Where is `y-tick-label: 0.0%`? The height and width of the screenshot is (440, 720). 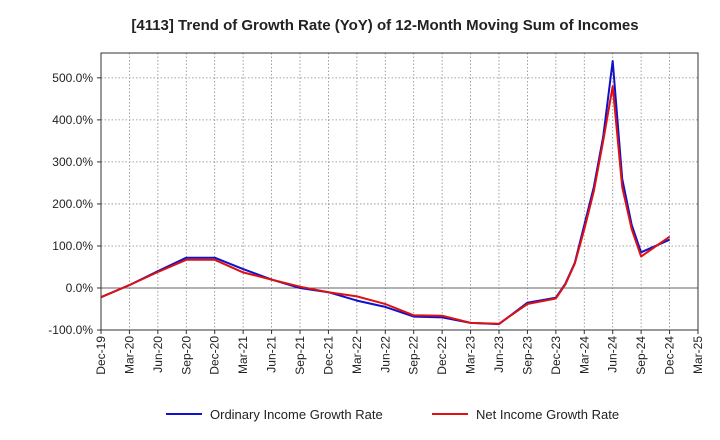
y-tick-label: 0.0% is located at coordinates (80, 288).